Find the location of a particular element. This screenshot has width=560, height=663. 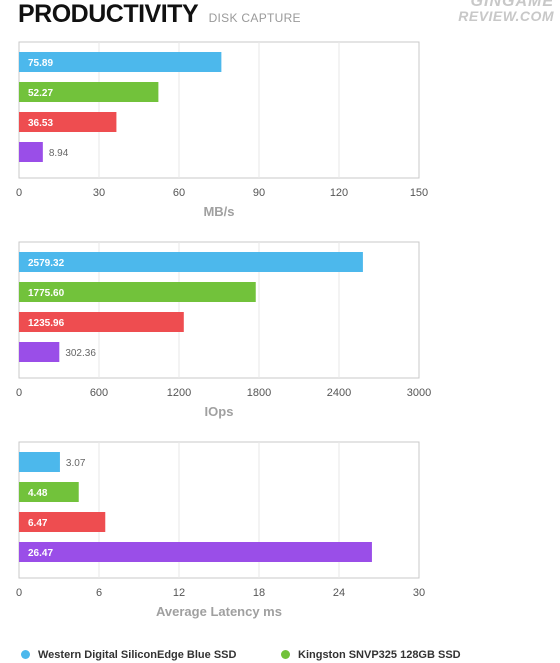

watermark-line-2: REVIEW.COM is located at coordinates (506, 16).